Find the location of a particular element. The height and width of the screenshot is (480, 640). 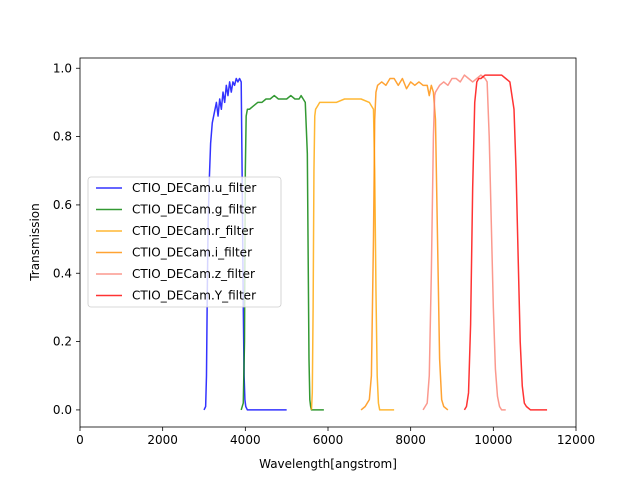

x-tick-label: 0 is located at coordinates (80, 440).